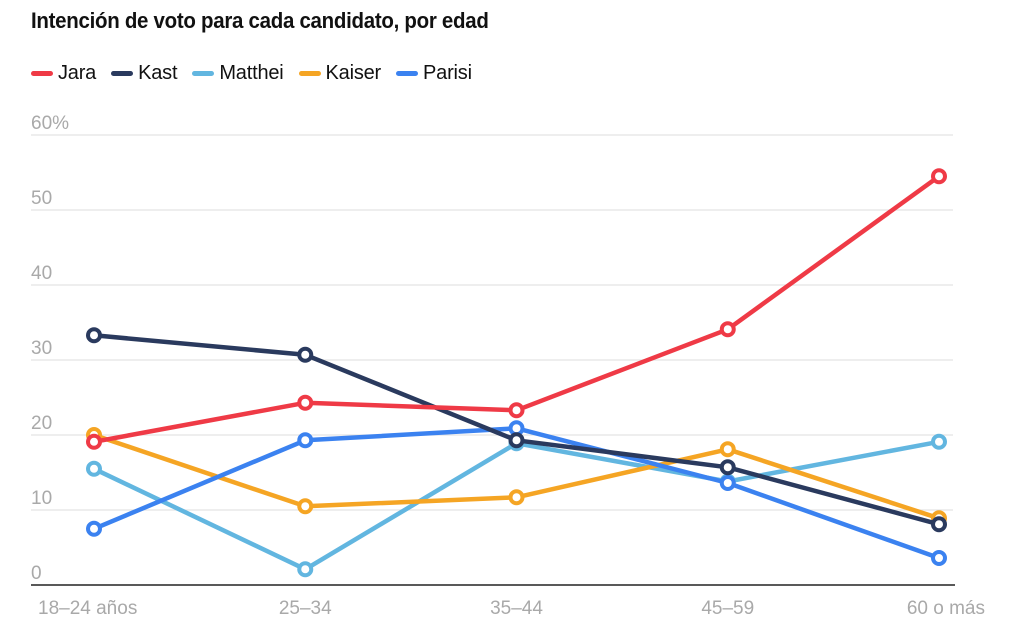 This screenshot has width=1011, height=632. I want to click on legend: Jara Kast Matthei Kaiser Parisi, so click(259, 73).